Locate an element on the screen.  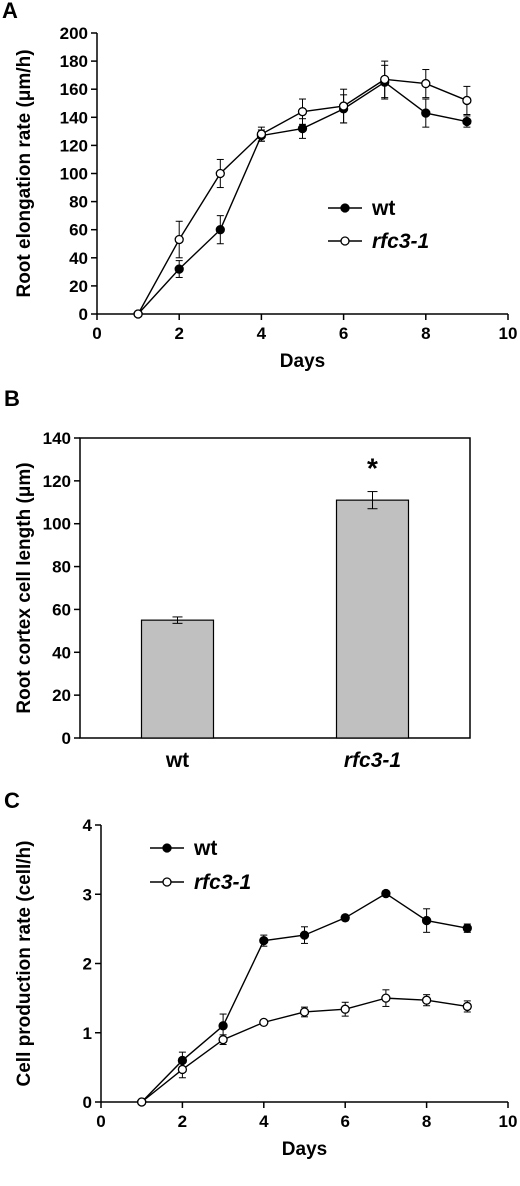
series-line-wt is located at coordinates (304, 997).